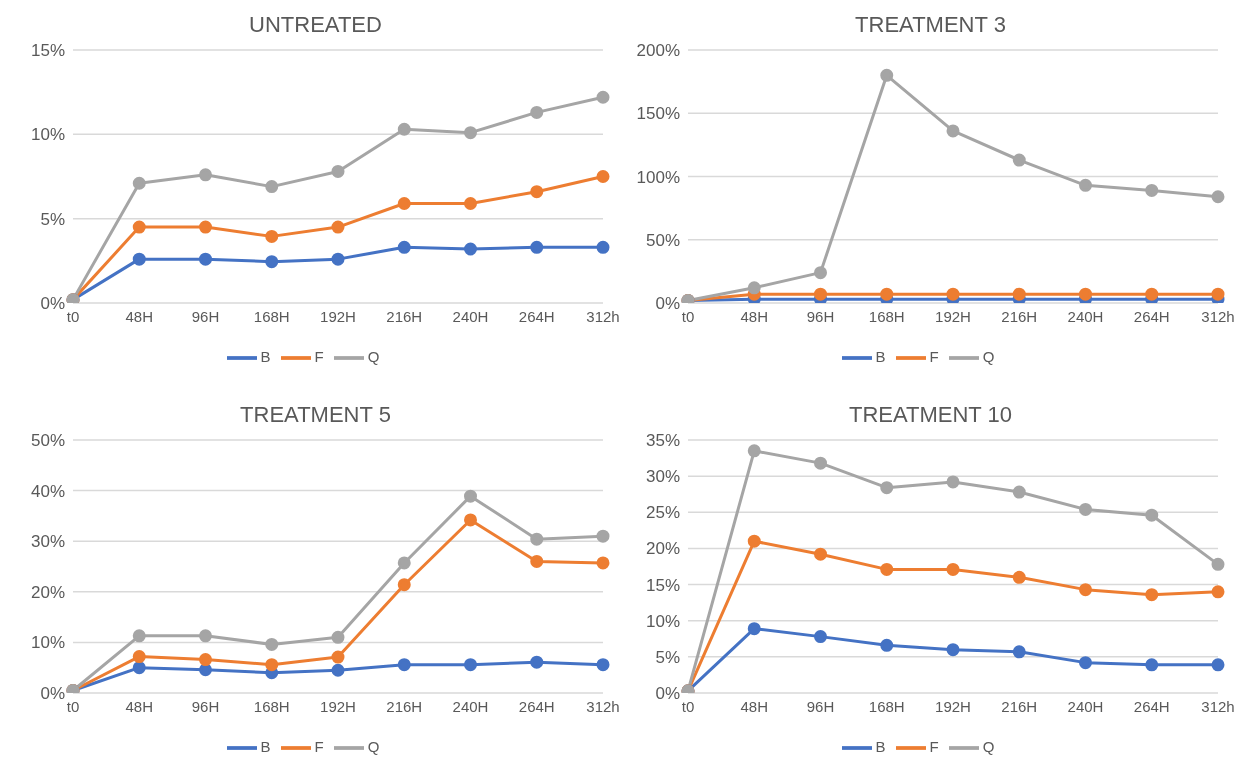 This screenshot has height=767, width=1247. Describe the element at coordinates (988, 356) in the screenshot. I see `legend-label: Q` at that location.